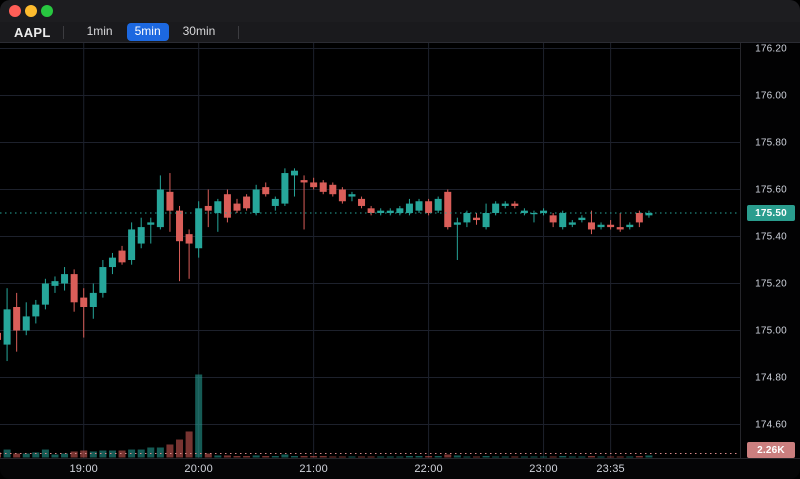 Image resolution: width=800 pixels, height=479 pixels. I want to click on price-axis-label: 175.80, so click(771, 142).